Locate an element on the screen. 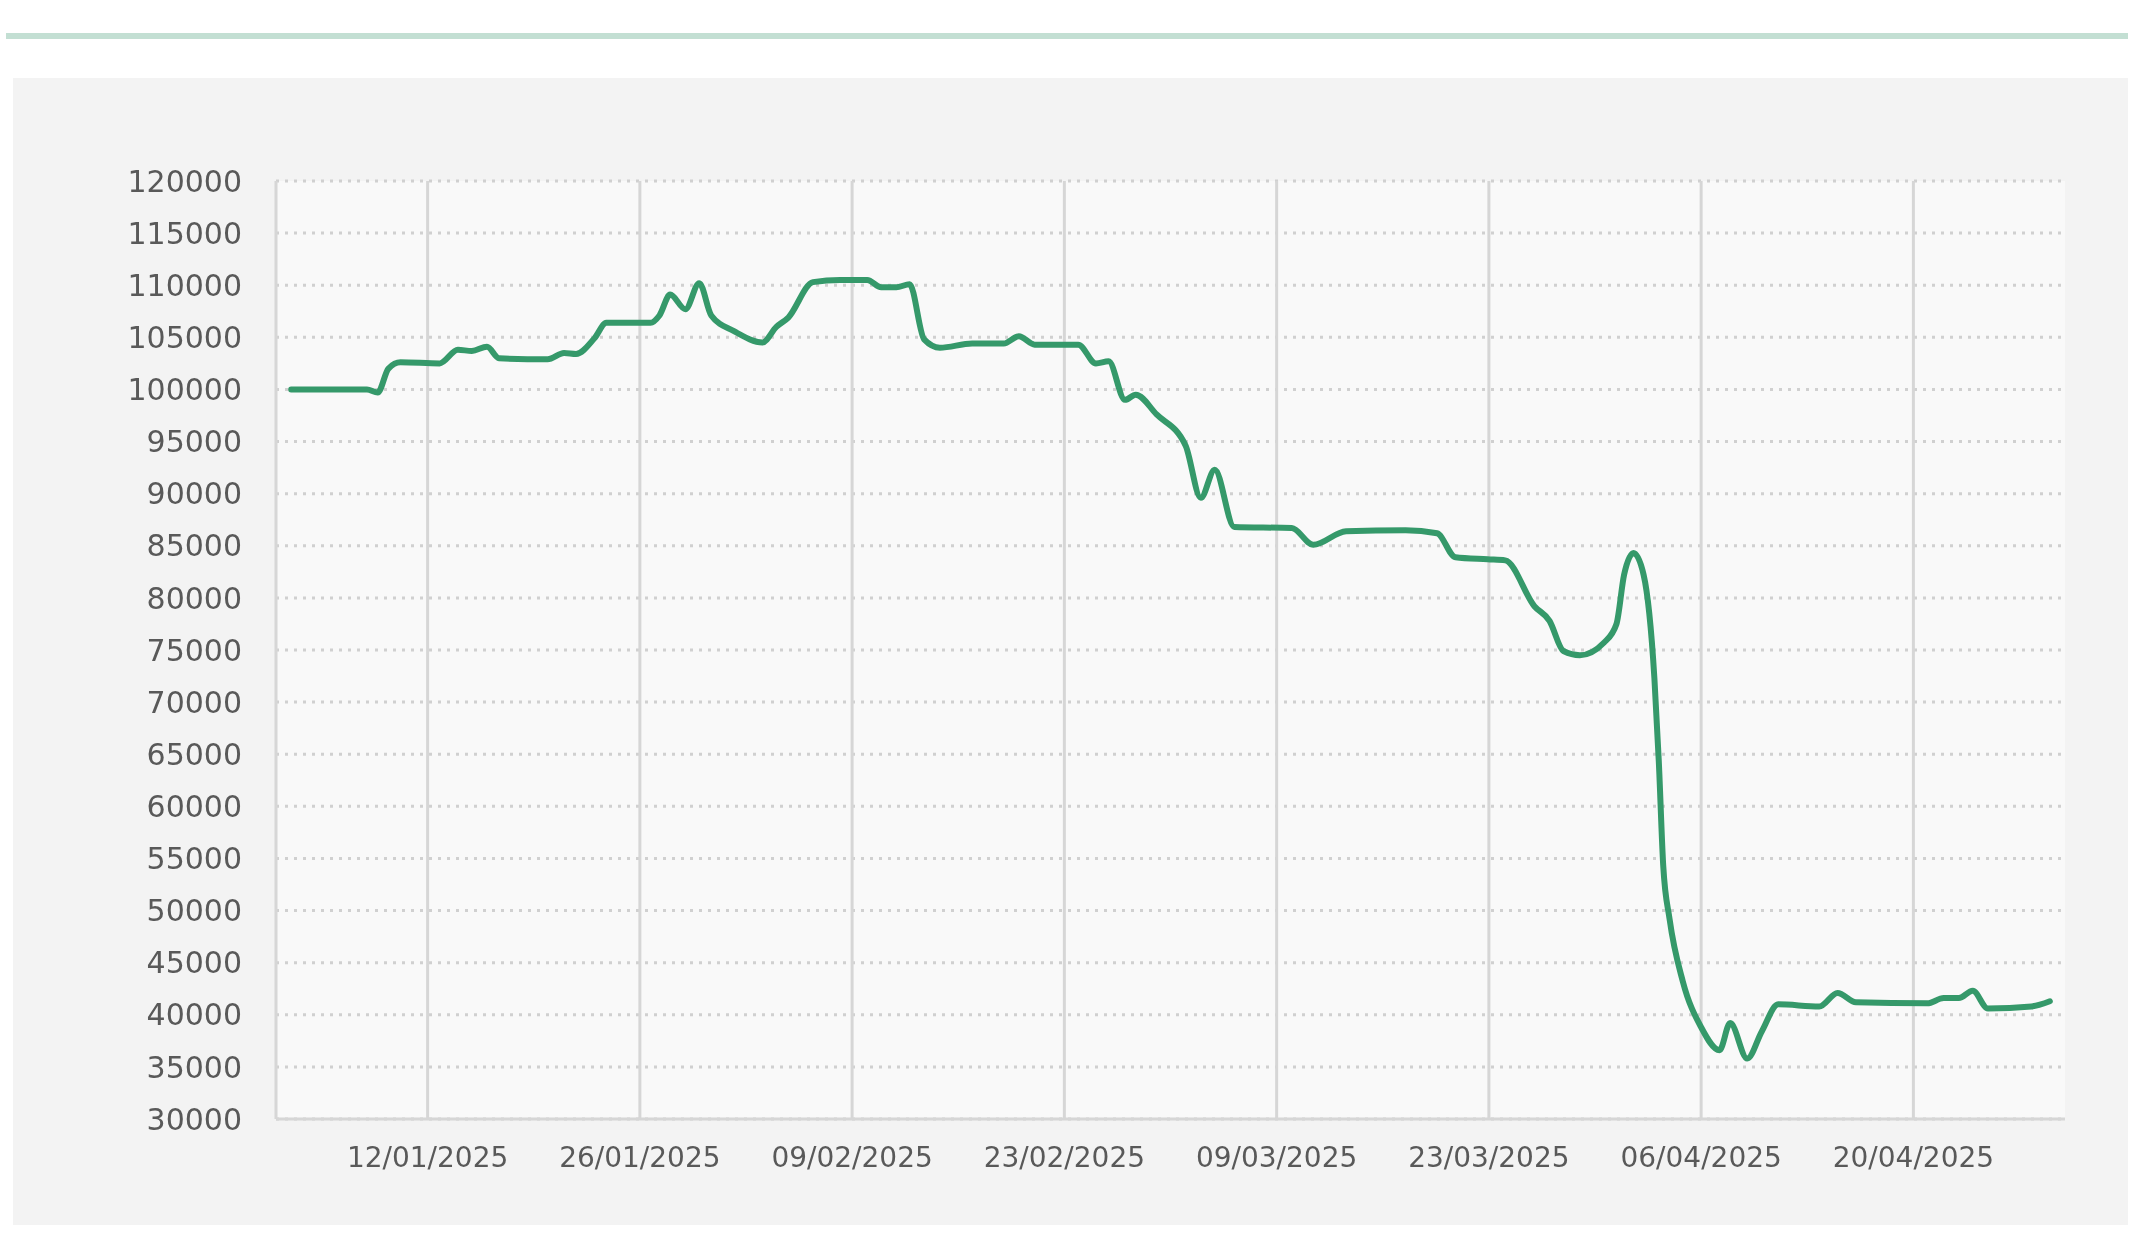  y-tick-label: 75000 is located at coordinates (194, 650).